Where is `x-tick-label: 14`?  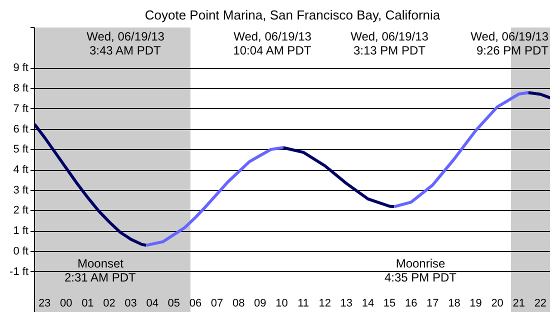
x-tick-label: 14 is located at coordinates (368, 304).